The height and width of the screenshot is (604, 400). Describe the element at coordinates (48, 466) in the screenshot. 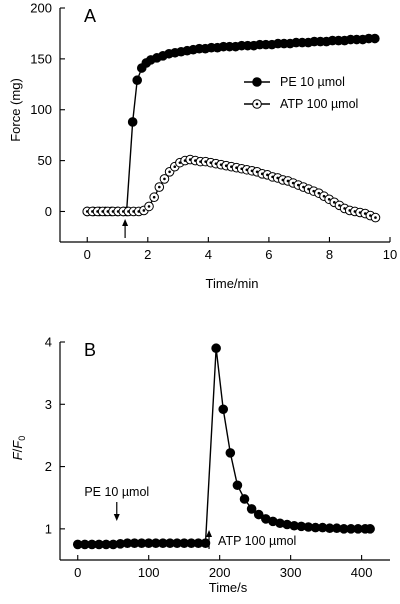

I see `panel-b-y-tick-label: 2` at that location.